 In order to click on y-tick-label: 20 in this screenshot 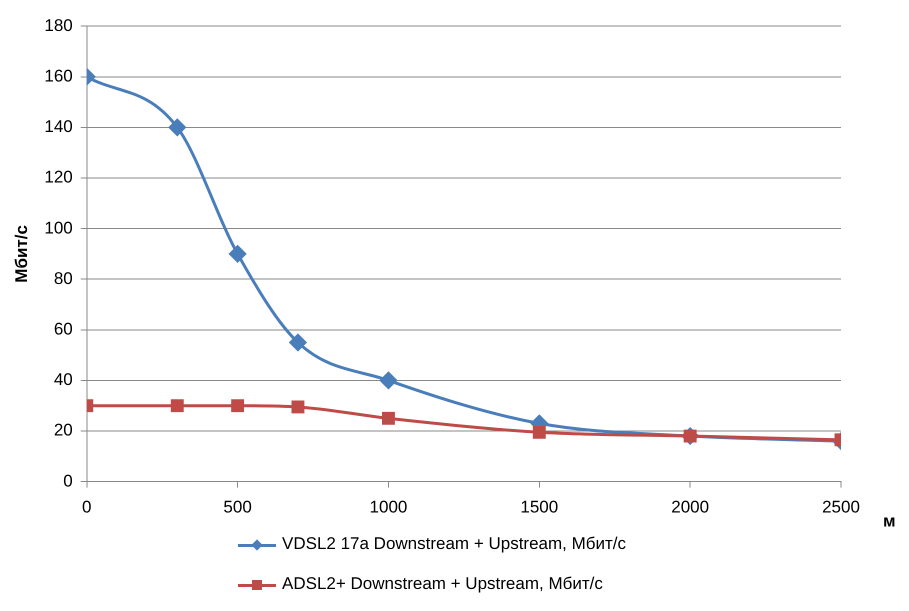, I will do `click(63, 430)`.